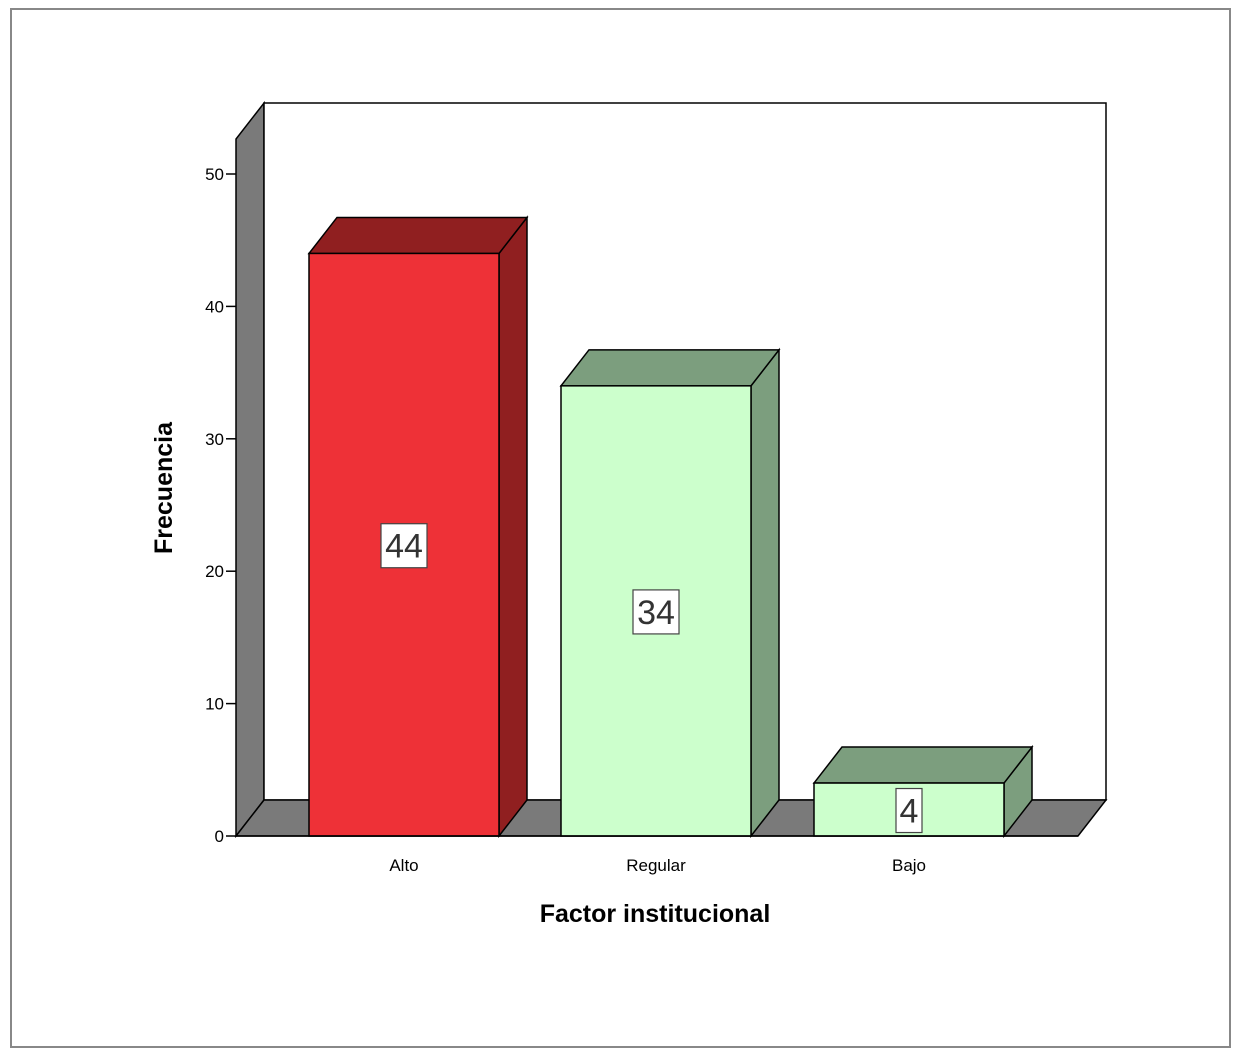 This screenshot has width=1235, height=1048. Describe the element at coordinates (214, 571) in the screenshot. I see `y-tick-label: 20` at that location.